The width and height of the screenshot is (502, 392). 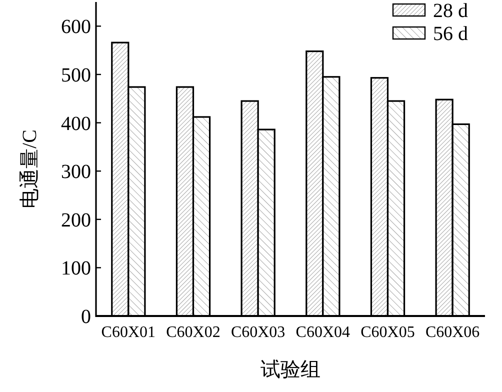 I want to click on y-axis-title: 电通量/C, so click(x=30, y=169).